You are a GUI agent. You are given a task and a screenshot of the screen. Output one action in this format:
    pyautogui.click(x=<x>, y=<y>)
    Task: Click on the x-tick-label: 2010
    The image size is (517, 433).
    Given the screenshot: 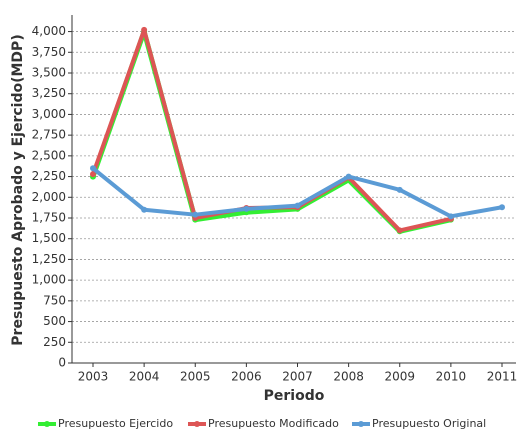 What is the action you would take?
    pyautogui.click(x=451, y=377)
    